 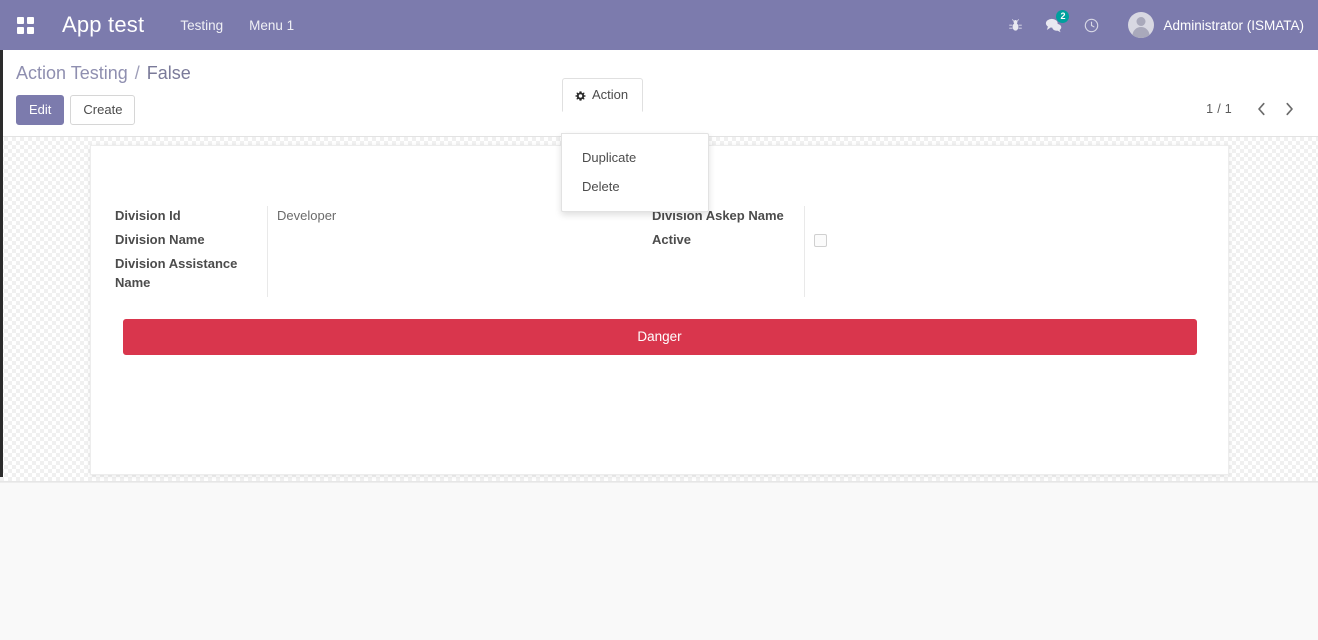 What do you see at coordinates (635, 172) in the screenshot?
I see `action-dropdown-menu: Duplicate Delete` at bounding box center [635, 172].